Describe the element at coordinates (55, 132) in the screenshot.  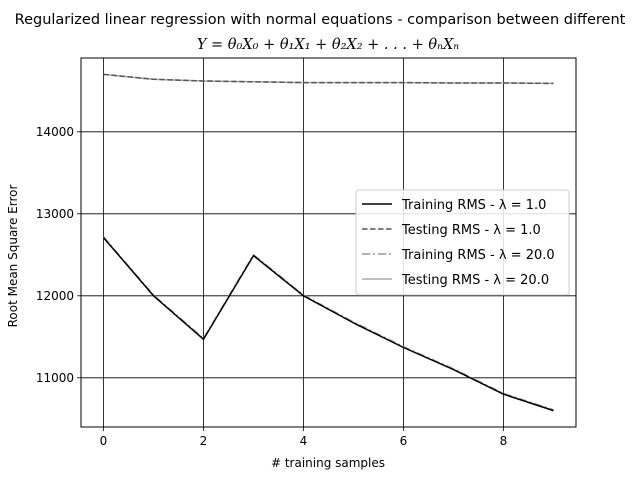
I see `y-tick-label: 14000` at that location.